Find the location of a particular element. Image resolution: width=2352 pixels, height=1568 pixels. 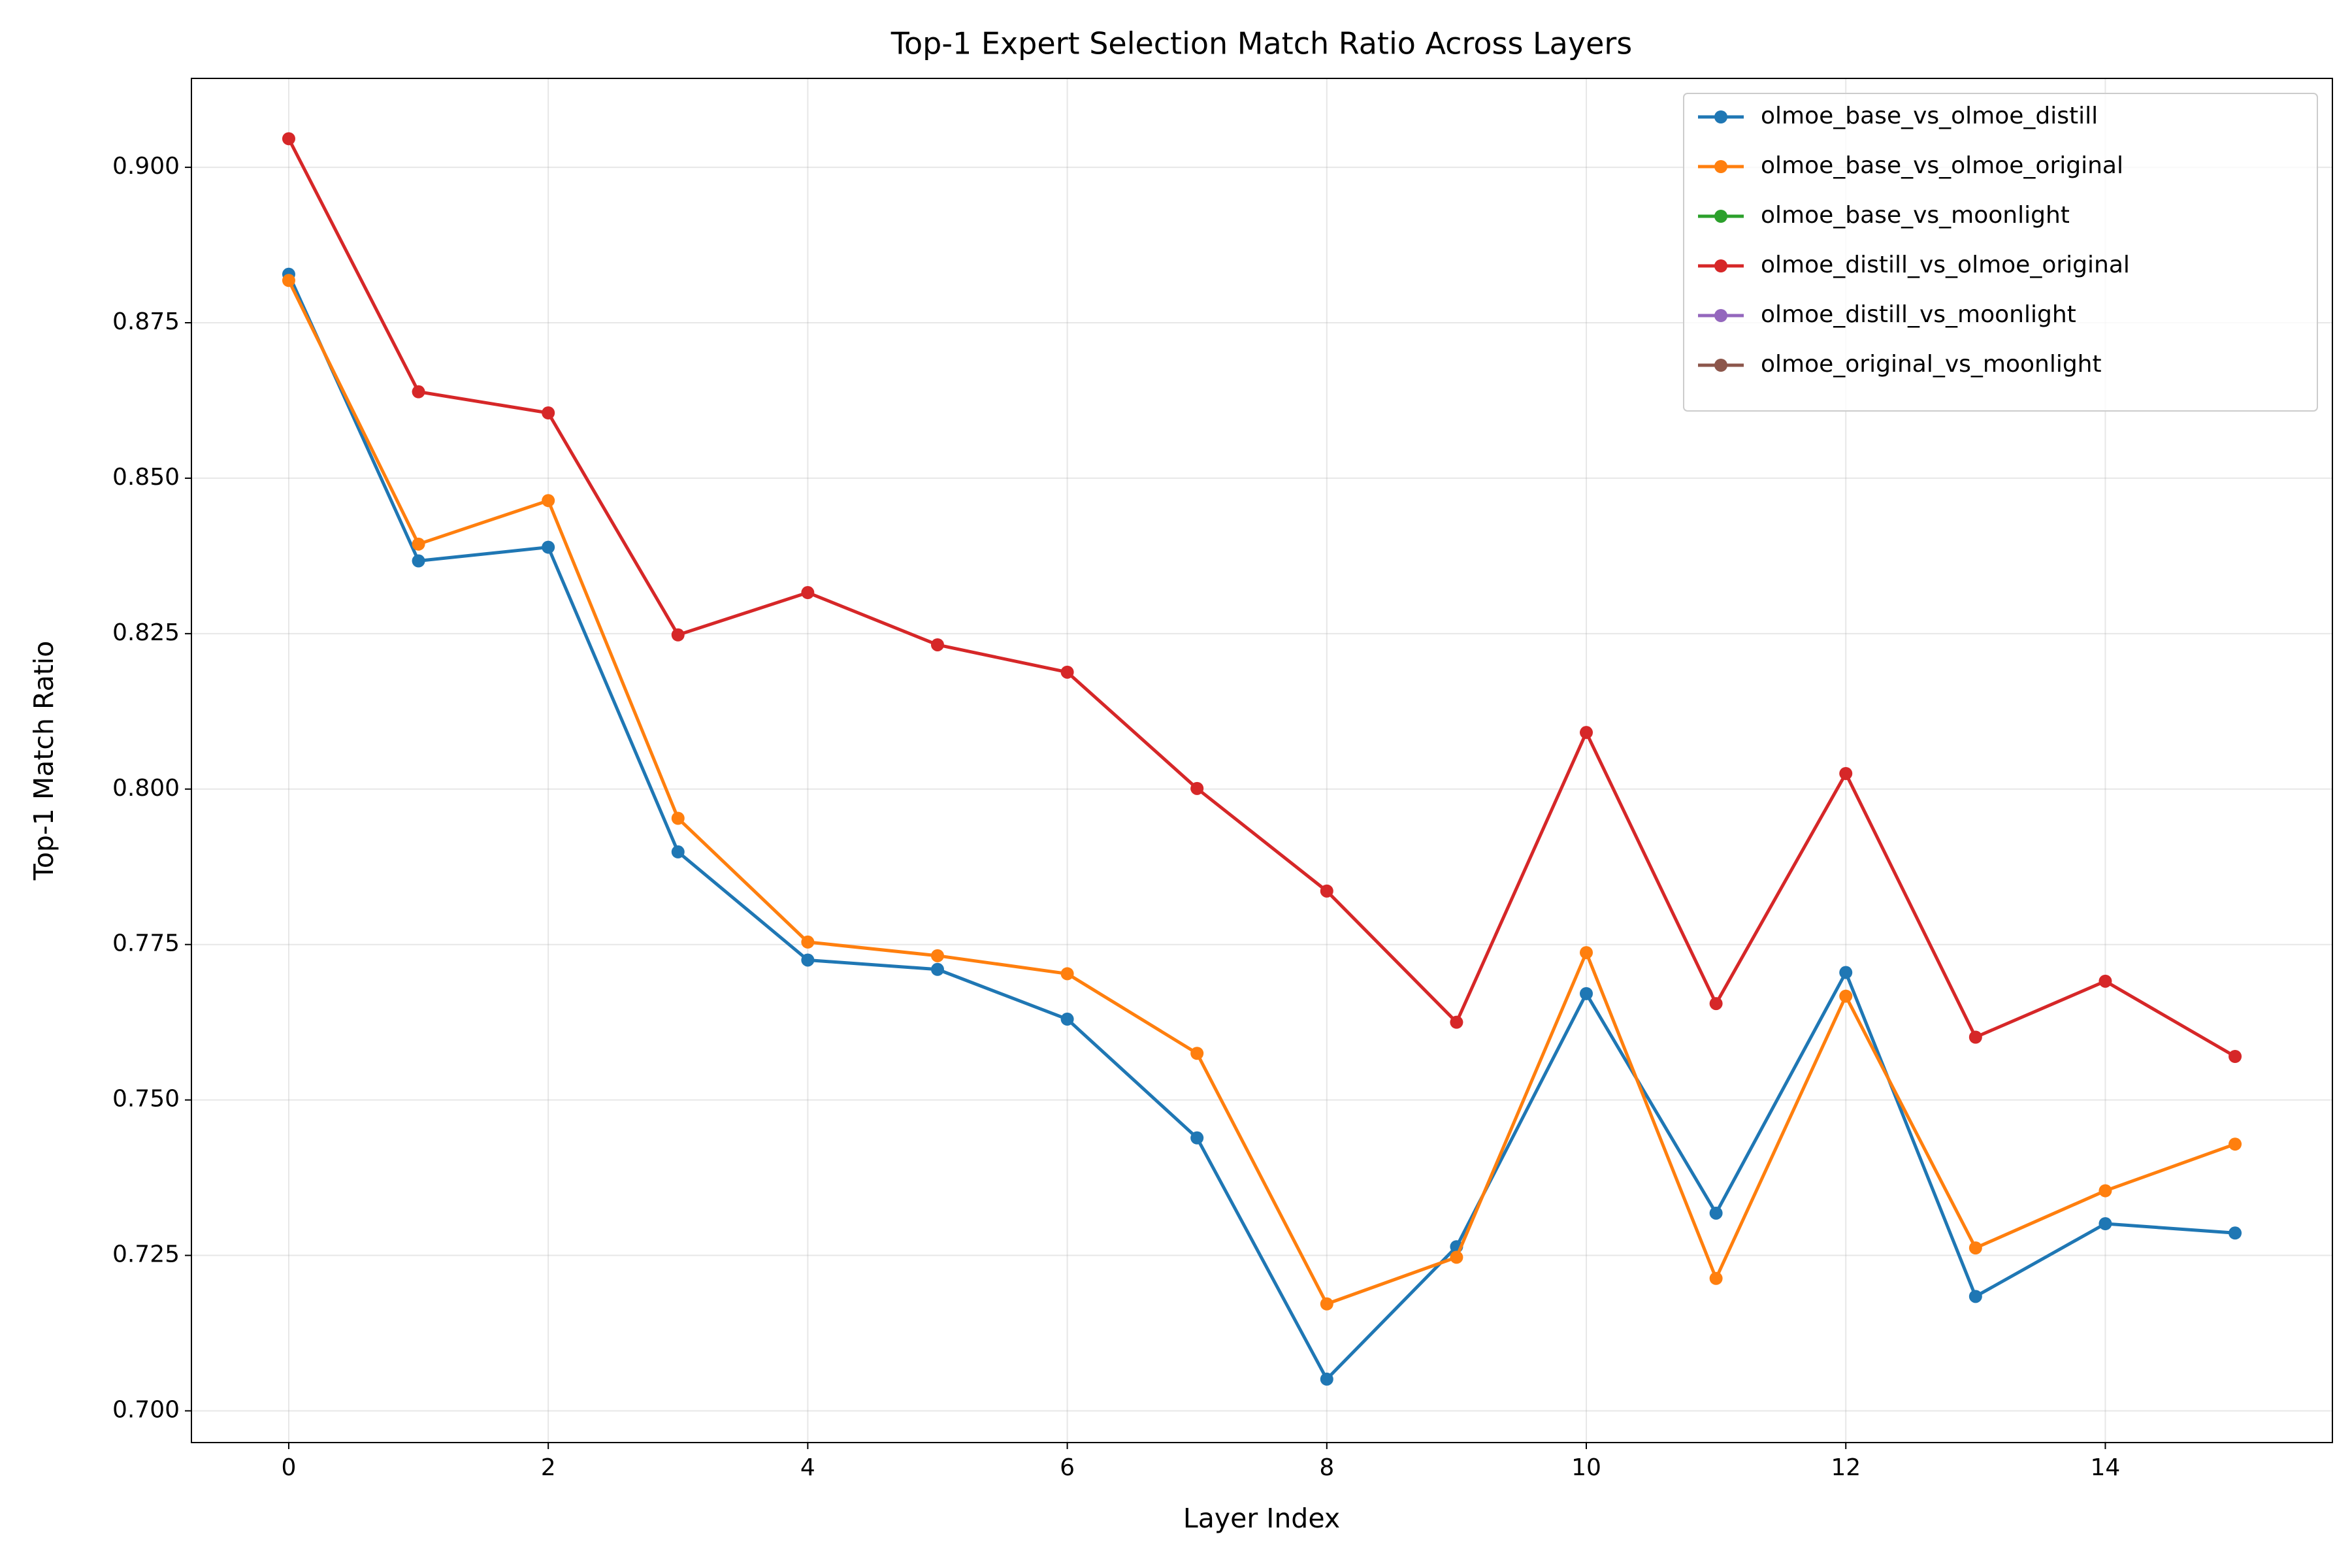

x-tick-label: 10 is located at coordinates (1586, 1467).